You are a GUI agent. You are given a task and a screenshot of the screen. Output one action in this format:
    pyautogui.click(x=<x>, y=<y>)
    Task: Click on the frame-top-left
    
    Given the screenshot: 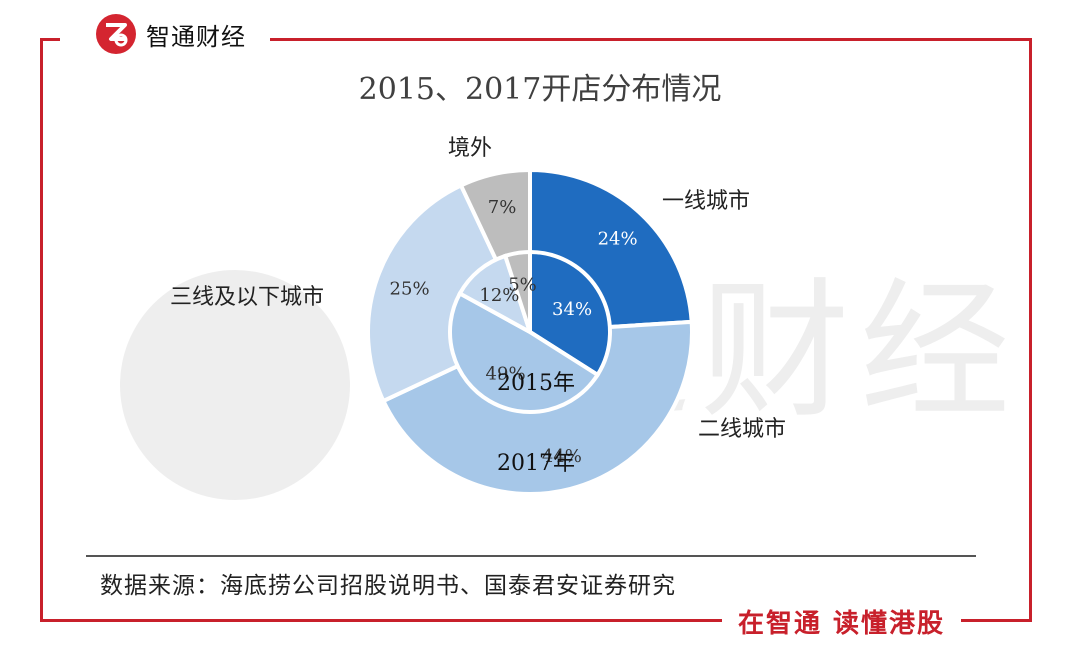 What is the action you would take?
    pyautogui.click(x=50, y=39)
    